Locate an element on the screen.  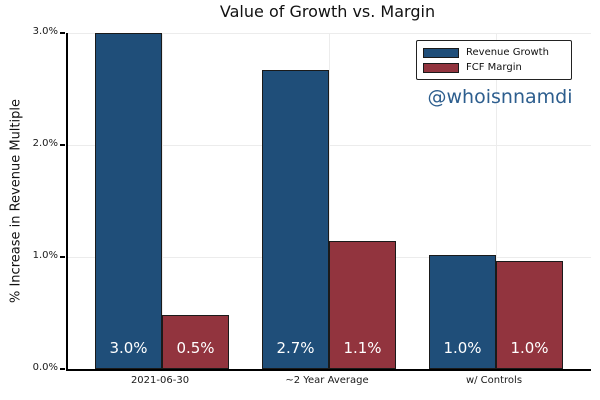
bar-revenue-growth-2: 1.0% is located at coordinates (462, 311).